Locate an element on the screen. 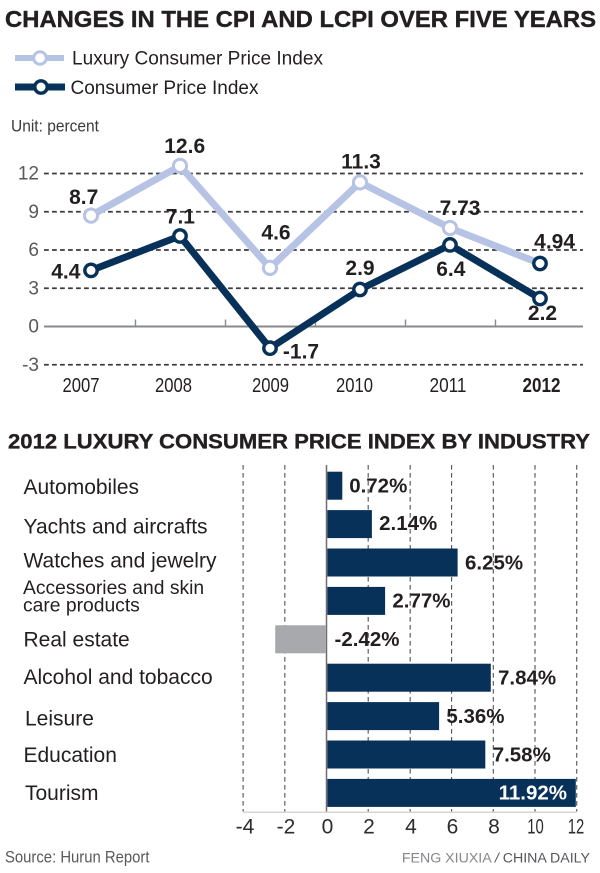  svg-text: care products is located at coordinates (81, 606).